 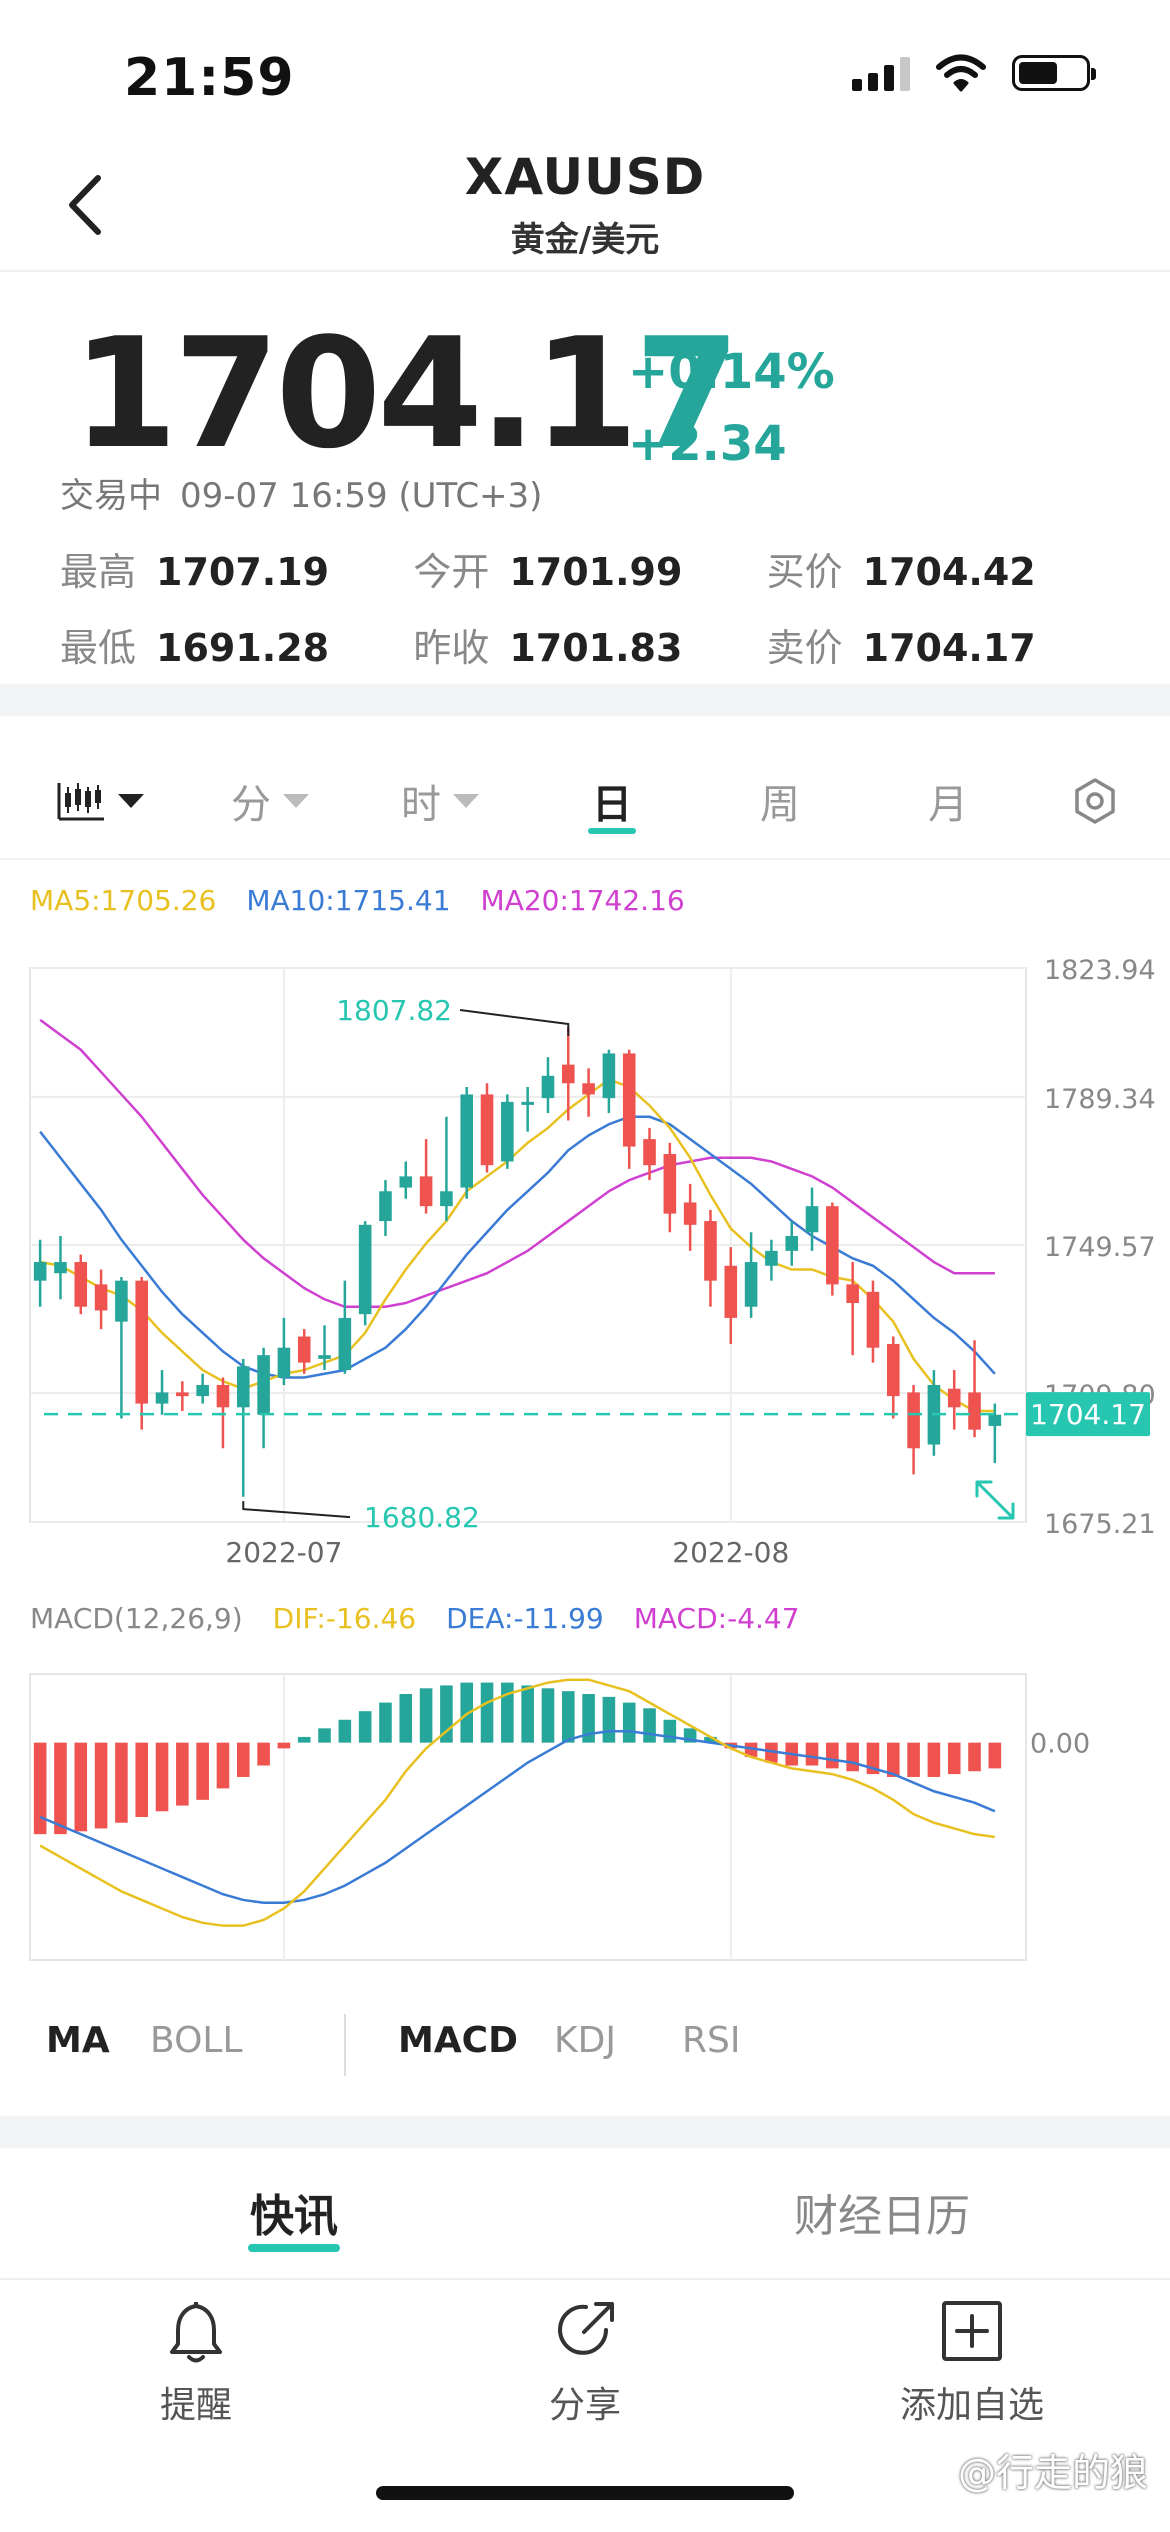 I want to click on stat-open: 今开 1701.99, so click(x=548, y=571).